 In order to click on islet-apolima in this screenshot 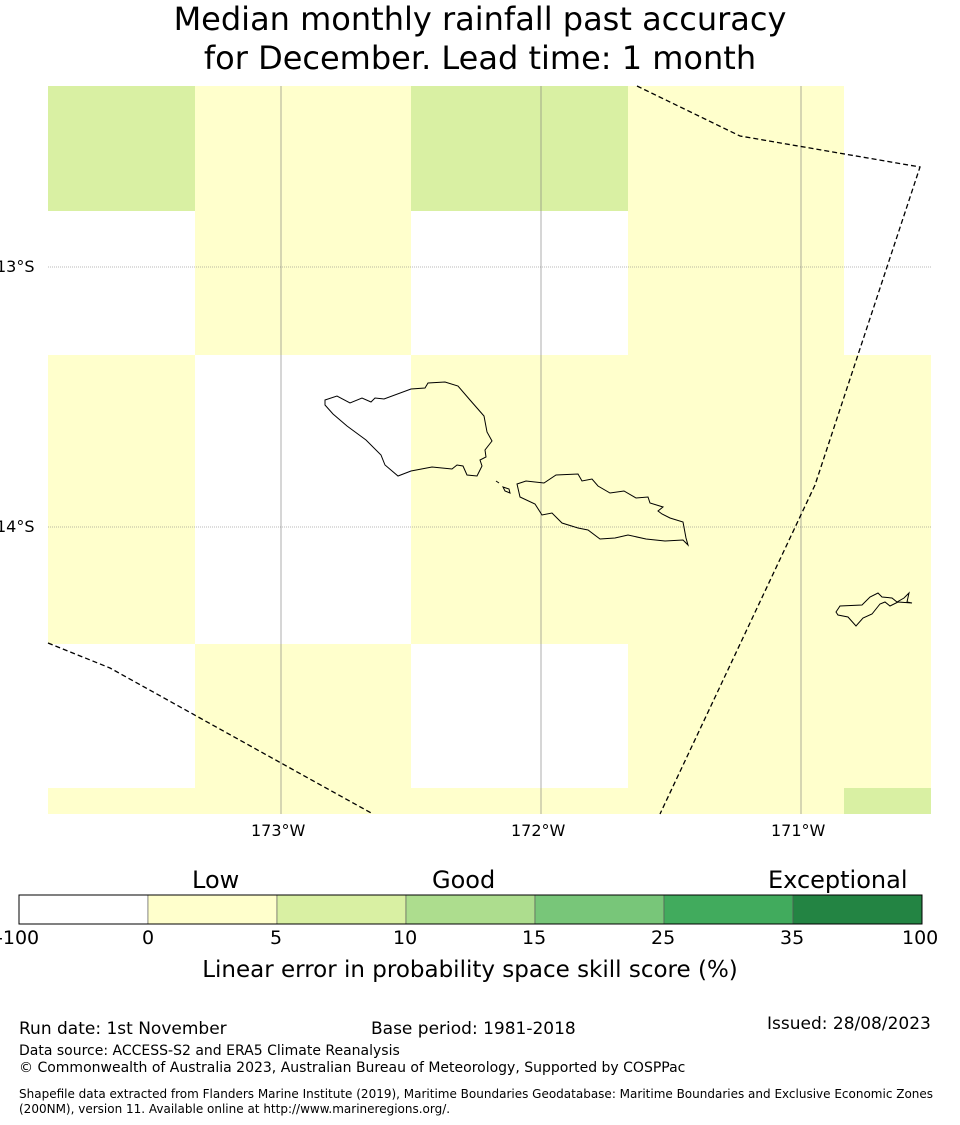, I will do `click(506, 490)`.